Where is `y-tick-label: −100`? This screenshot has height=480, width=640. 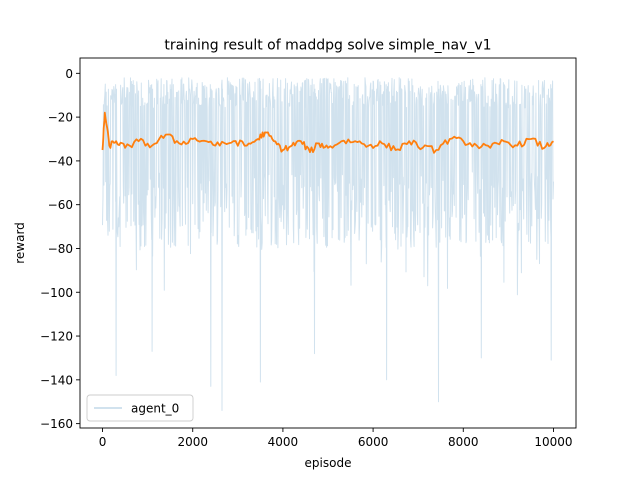
y-tick-label: −100 is located at coordinates (56, 293).